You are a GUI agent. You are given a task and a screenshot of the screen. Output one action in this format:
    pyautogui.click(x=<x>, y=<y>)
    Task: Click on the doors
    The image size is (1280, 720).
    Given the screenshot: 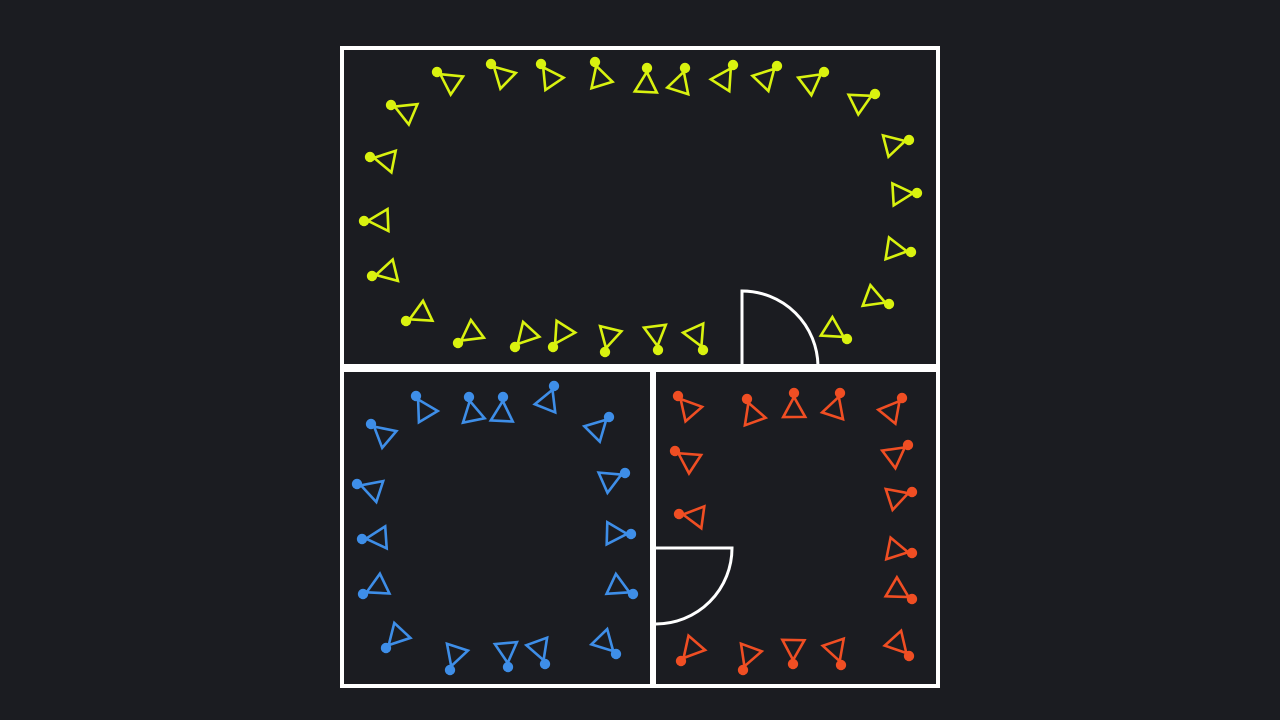 What is the action you would take?
    pyautogui.click(x=737, y=457)
    